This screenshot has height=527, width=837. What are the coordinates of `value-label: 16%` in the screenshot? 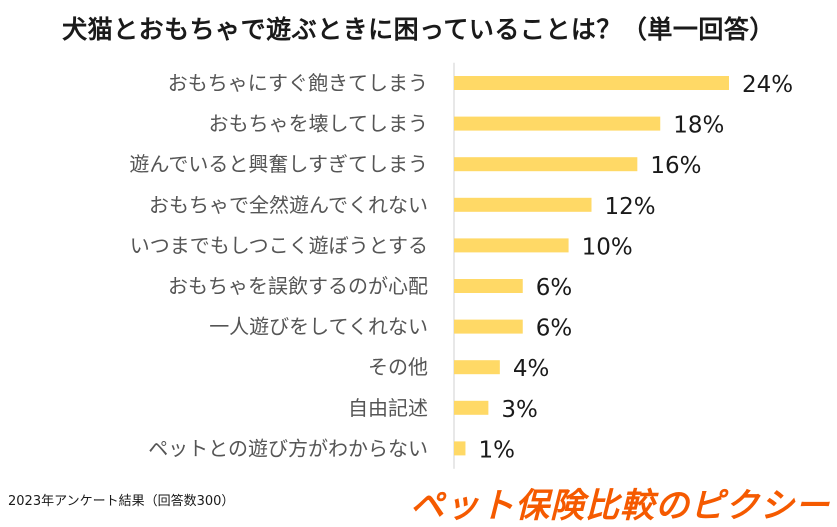 It's located at (675, 166).